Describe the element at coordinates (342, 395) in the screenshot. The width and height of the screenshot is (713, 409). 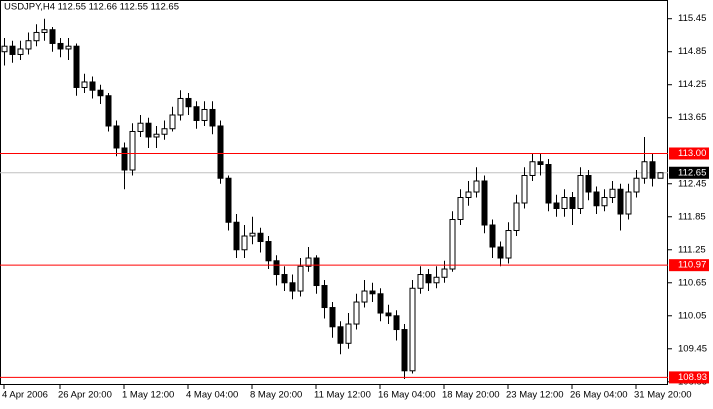
I see `x-tick-label: 11 May 12:00` at that location.